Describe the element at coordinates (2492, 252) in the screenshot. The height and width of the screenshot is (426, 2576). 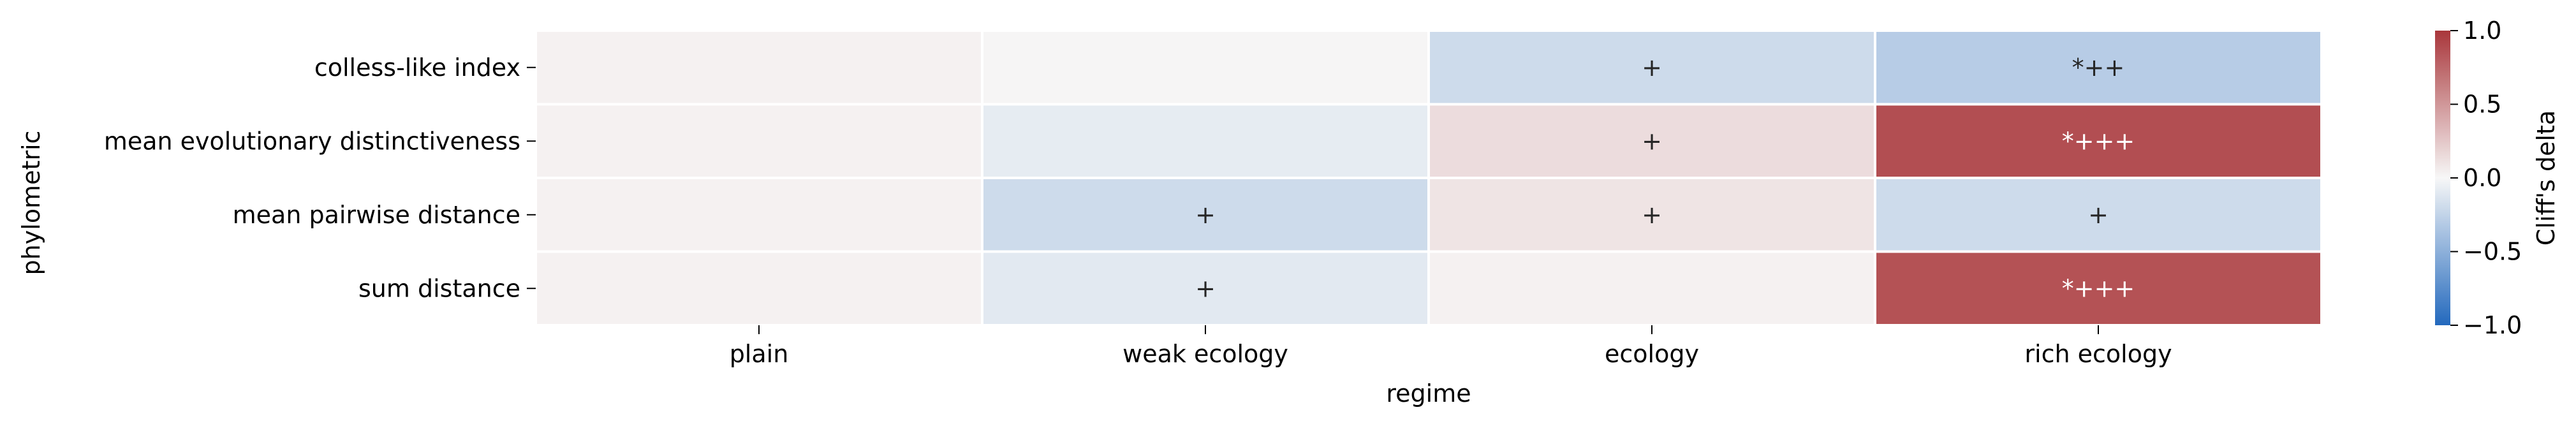
I see `colorbar-tick-label: −0.5` at that location.